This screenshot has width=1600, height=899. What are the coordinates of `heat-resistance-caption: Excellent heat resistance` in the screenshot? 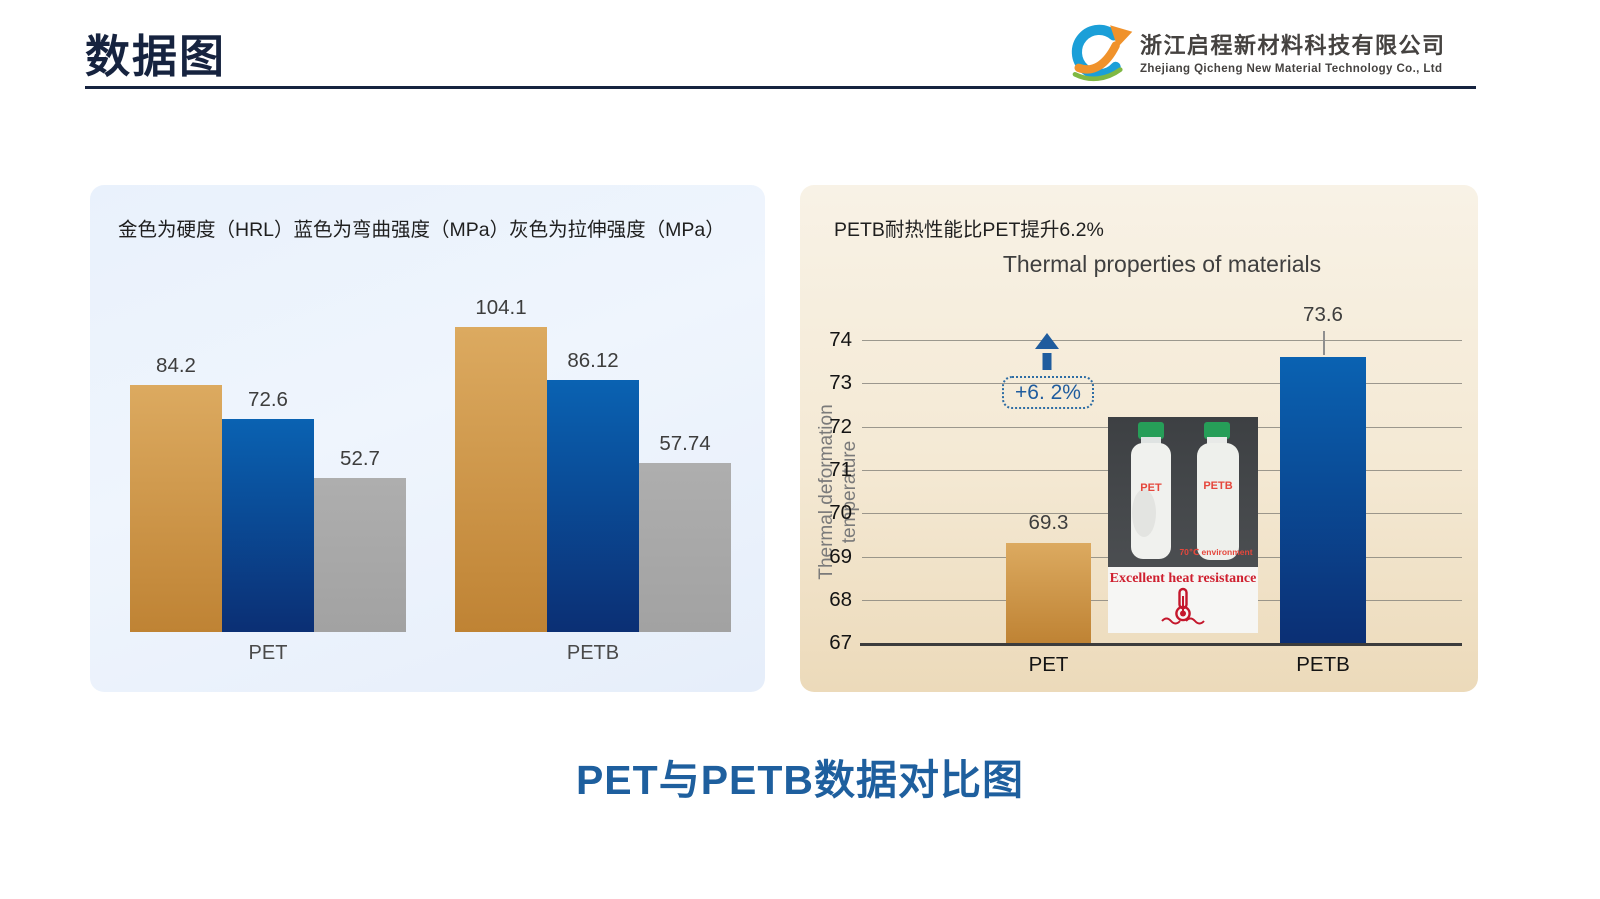 It's located at (1183, 578).